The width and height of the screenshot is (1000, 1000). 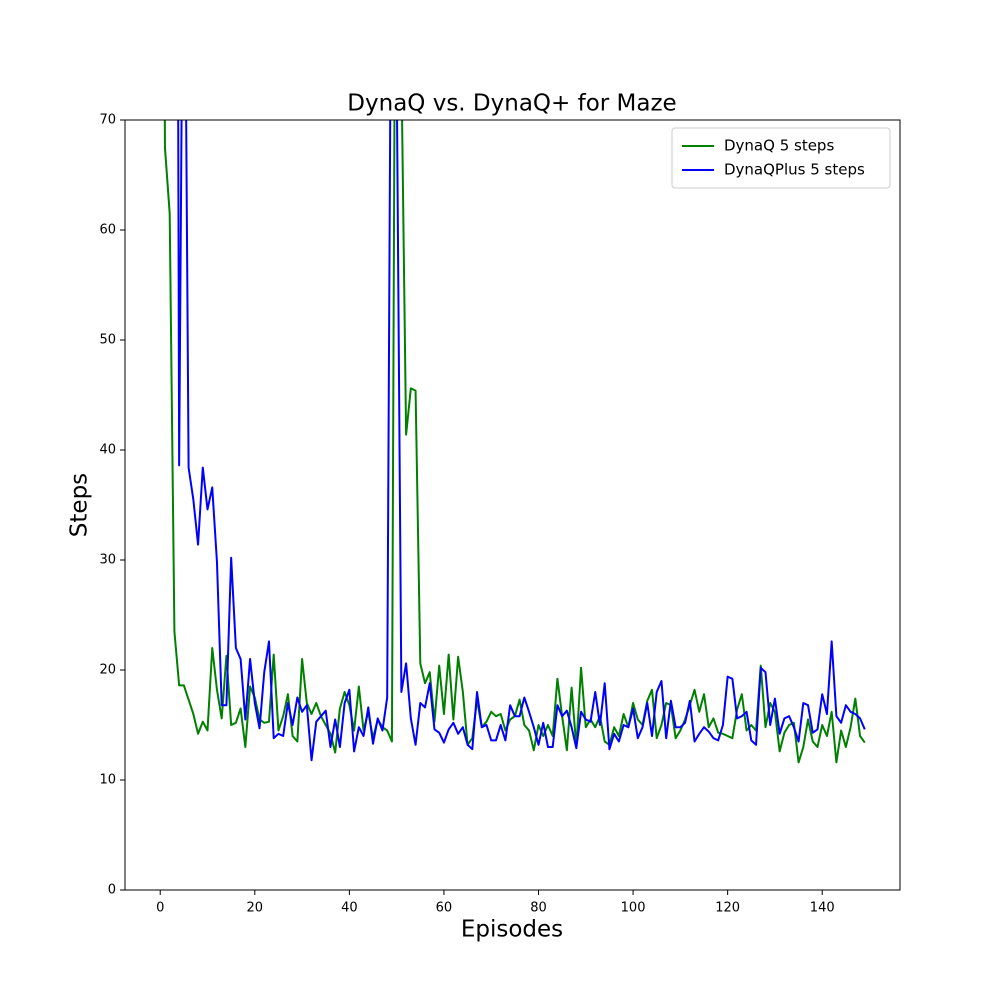 What do you see at coordinates (107, 450) in the screenshot?
I see `y-tick-label: 40` at bounding box center [107, 450].